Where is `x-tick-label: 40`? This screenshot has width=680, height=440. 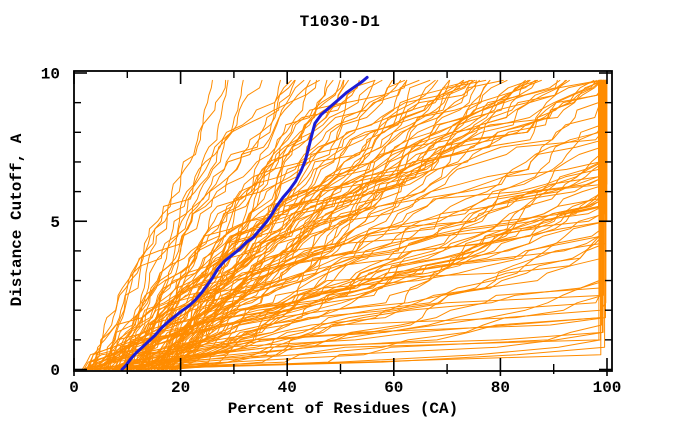
x-tick-label: 40 is located at coordinates (287, 388).